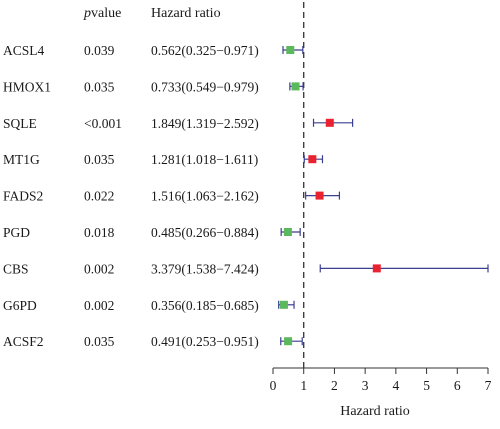  Describe the element at coordinates (204, 159) in the screenshot. I see `hr-ci-text: 1.281(1.018−1.611)` at that location.